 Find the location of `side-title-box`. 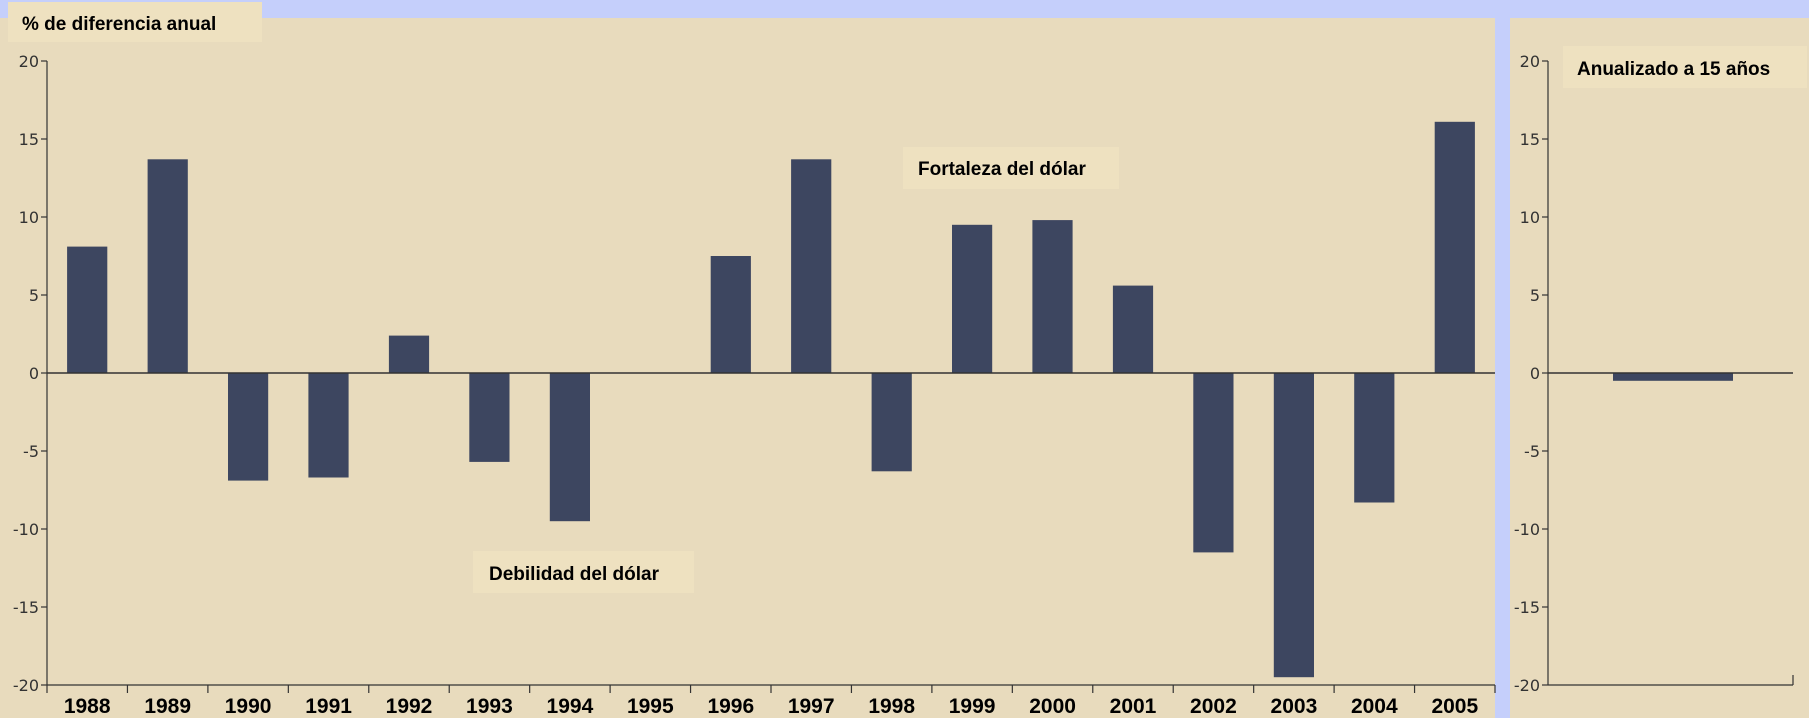

side-title-box is located at coordinates (1685, 67).